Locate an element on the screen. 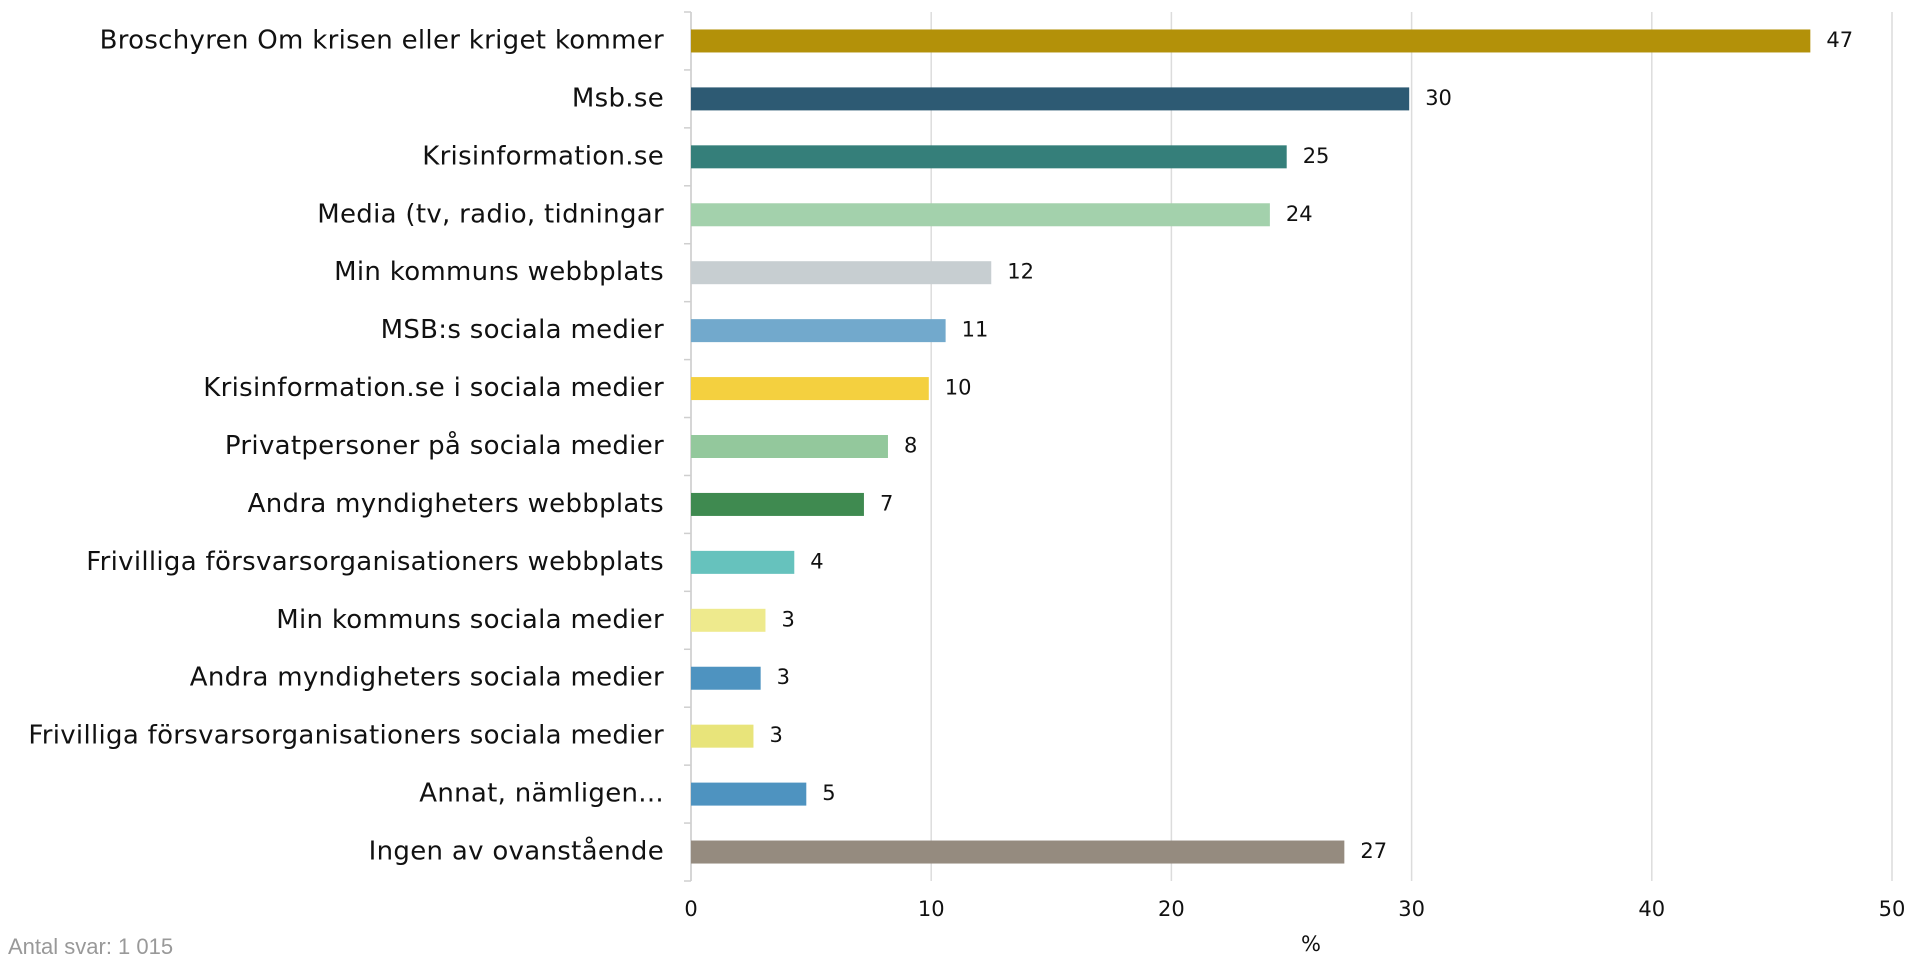 The image size is (1913, 955). value-label: 5 is located at coordinates (828, 793).